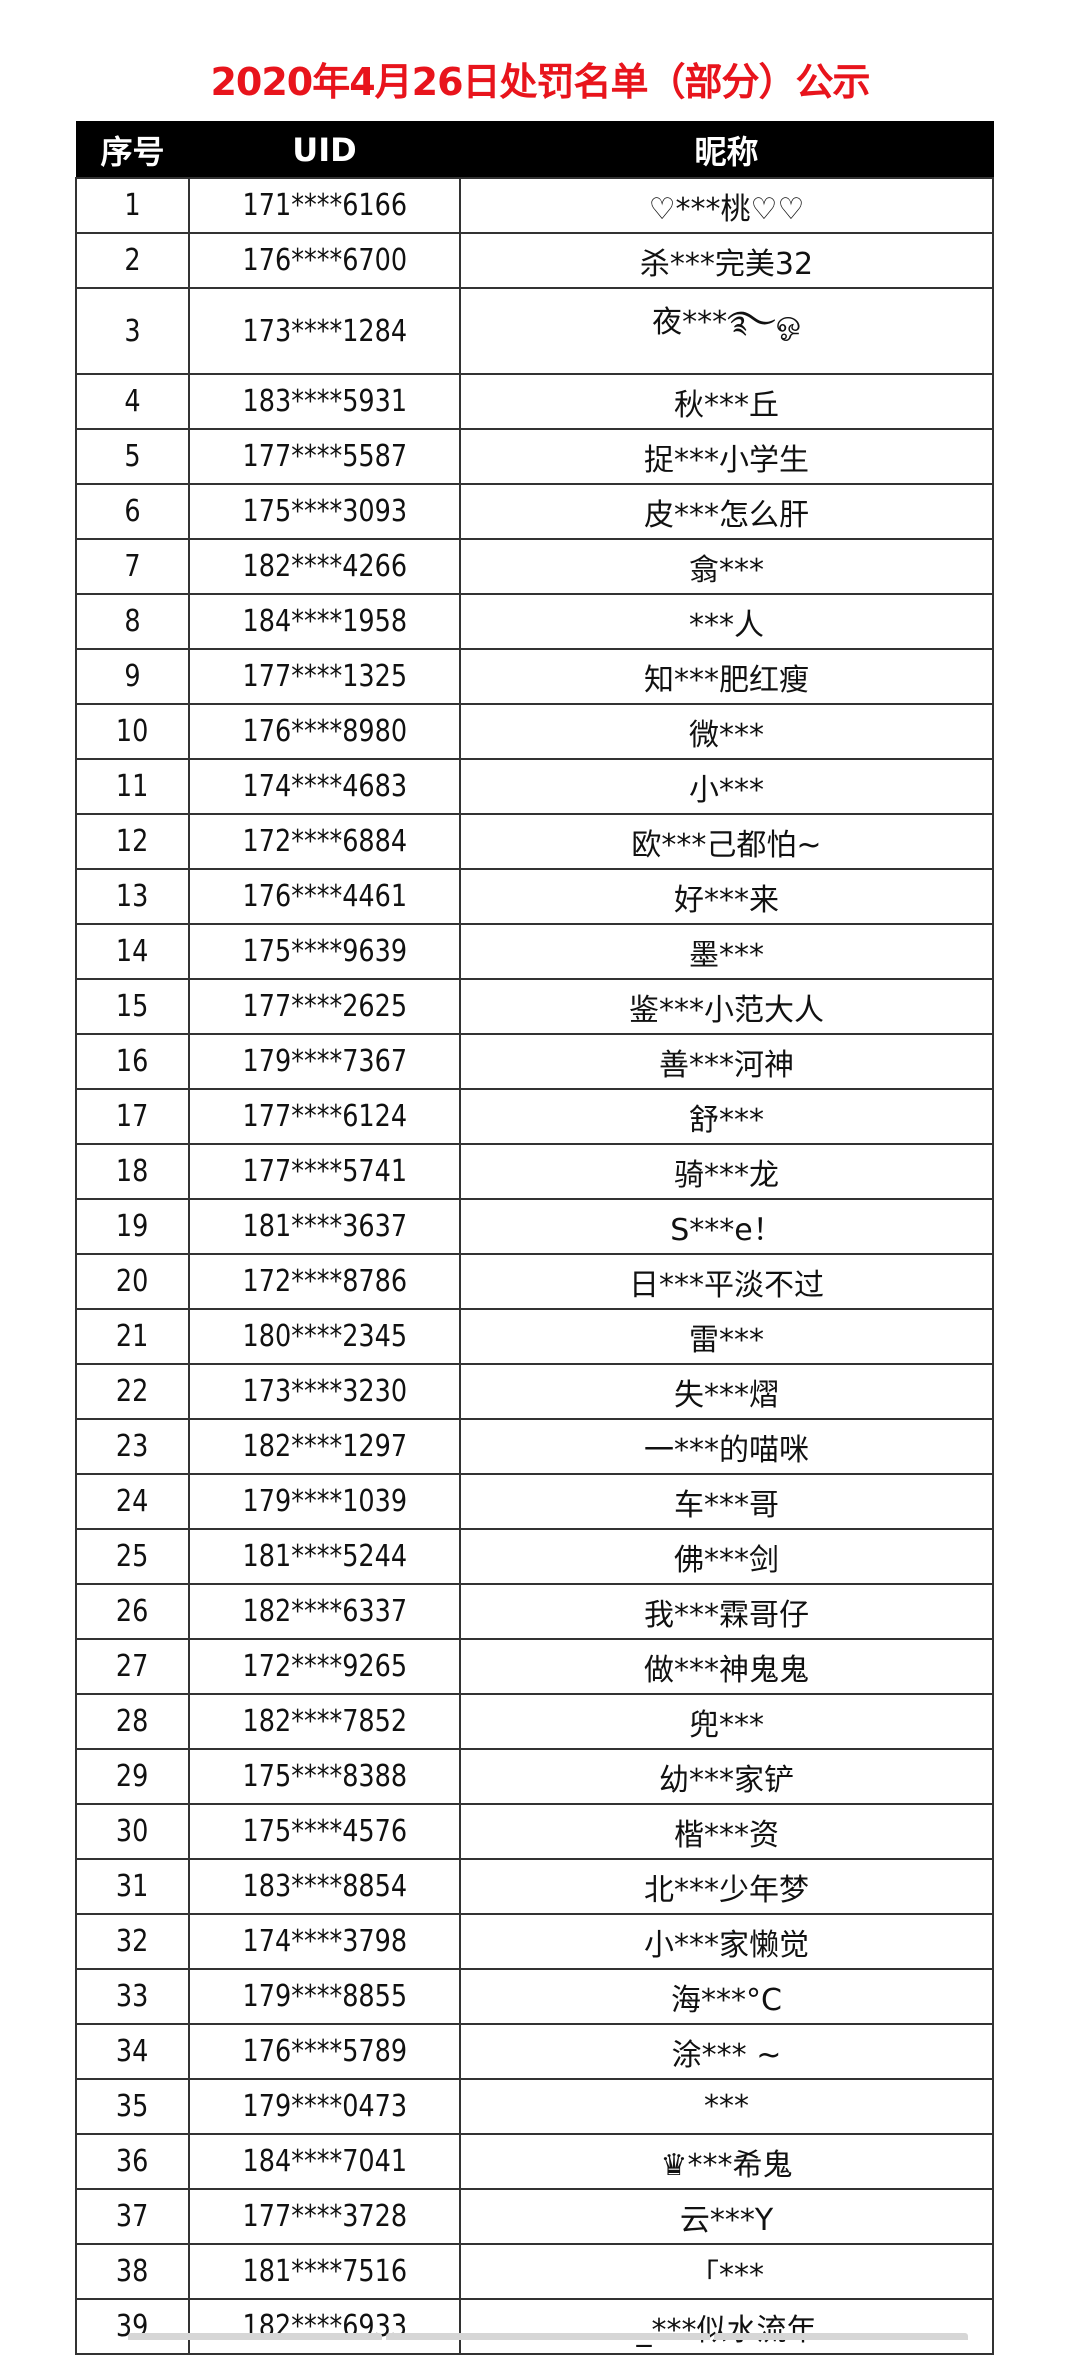  Describe the element at coordinates (324, 1831) in the screenshot. I see `row-uid-cell: 175****4576` at that location.